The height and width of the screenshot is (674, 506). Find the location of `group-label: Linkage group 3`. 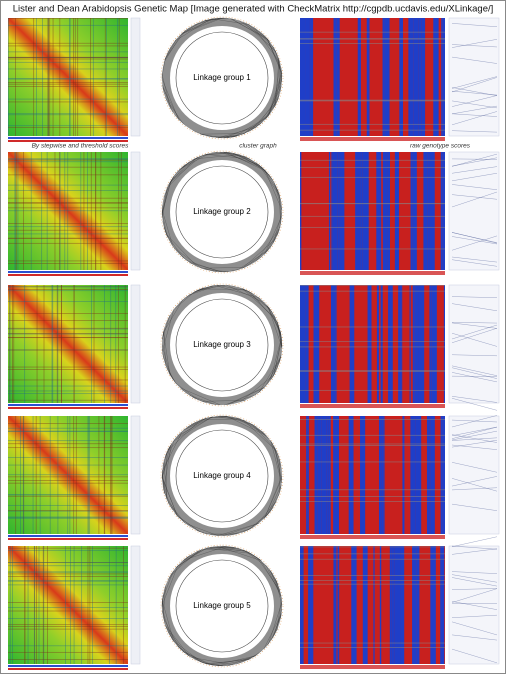

group-label: Linkage group 3 is located at coordinates (222, 344).